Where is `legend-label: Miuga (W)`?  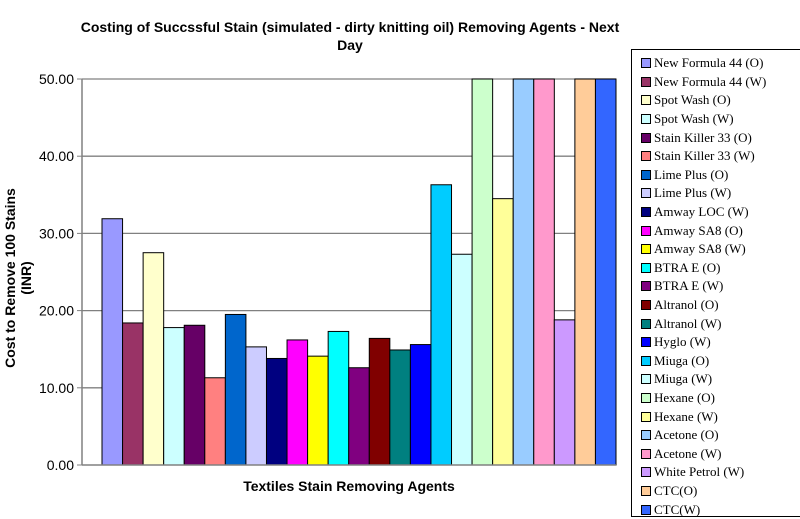 legend-label: Miuga (W) is located at coordinates (683, 379).